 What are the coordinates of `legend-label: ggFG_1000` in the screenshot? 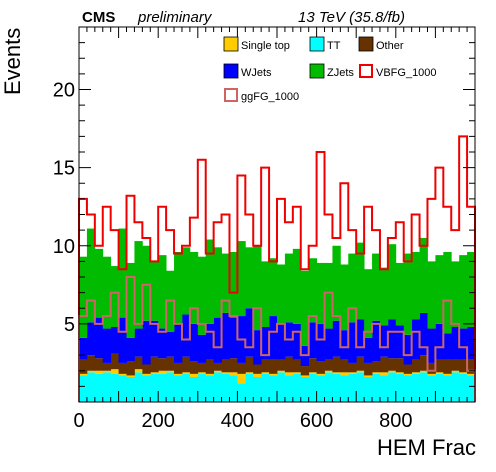 It's located at (270, 97).